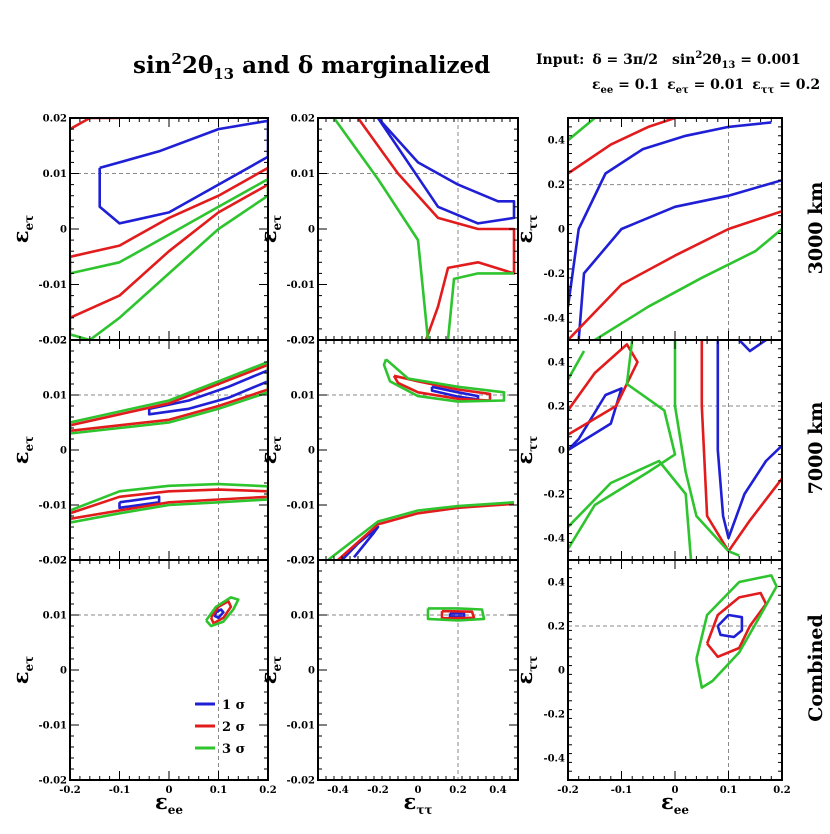  Describe the element at coordinates (220, 727) in the screenshot. I see `legend: 1 σ 2 σ 3 σ` at that location.